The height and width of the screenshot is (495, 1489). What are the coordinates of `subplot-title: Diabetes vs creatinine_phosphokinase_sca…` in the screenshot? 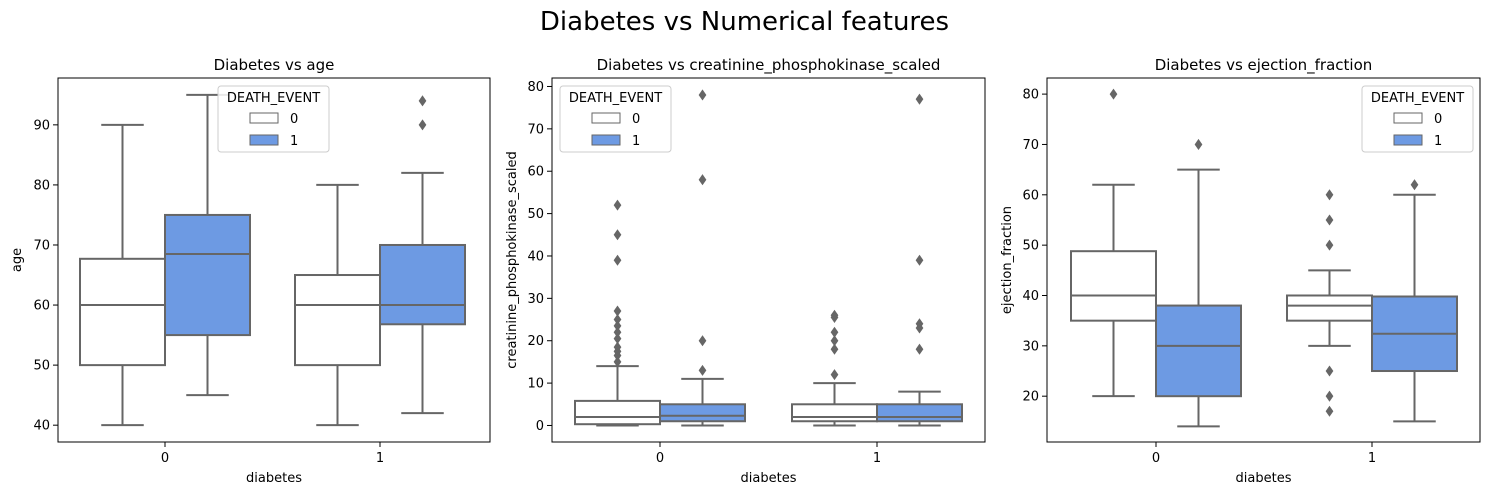 It's located at (769, 65).